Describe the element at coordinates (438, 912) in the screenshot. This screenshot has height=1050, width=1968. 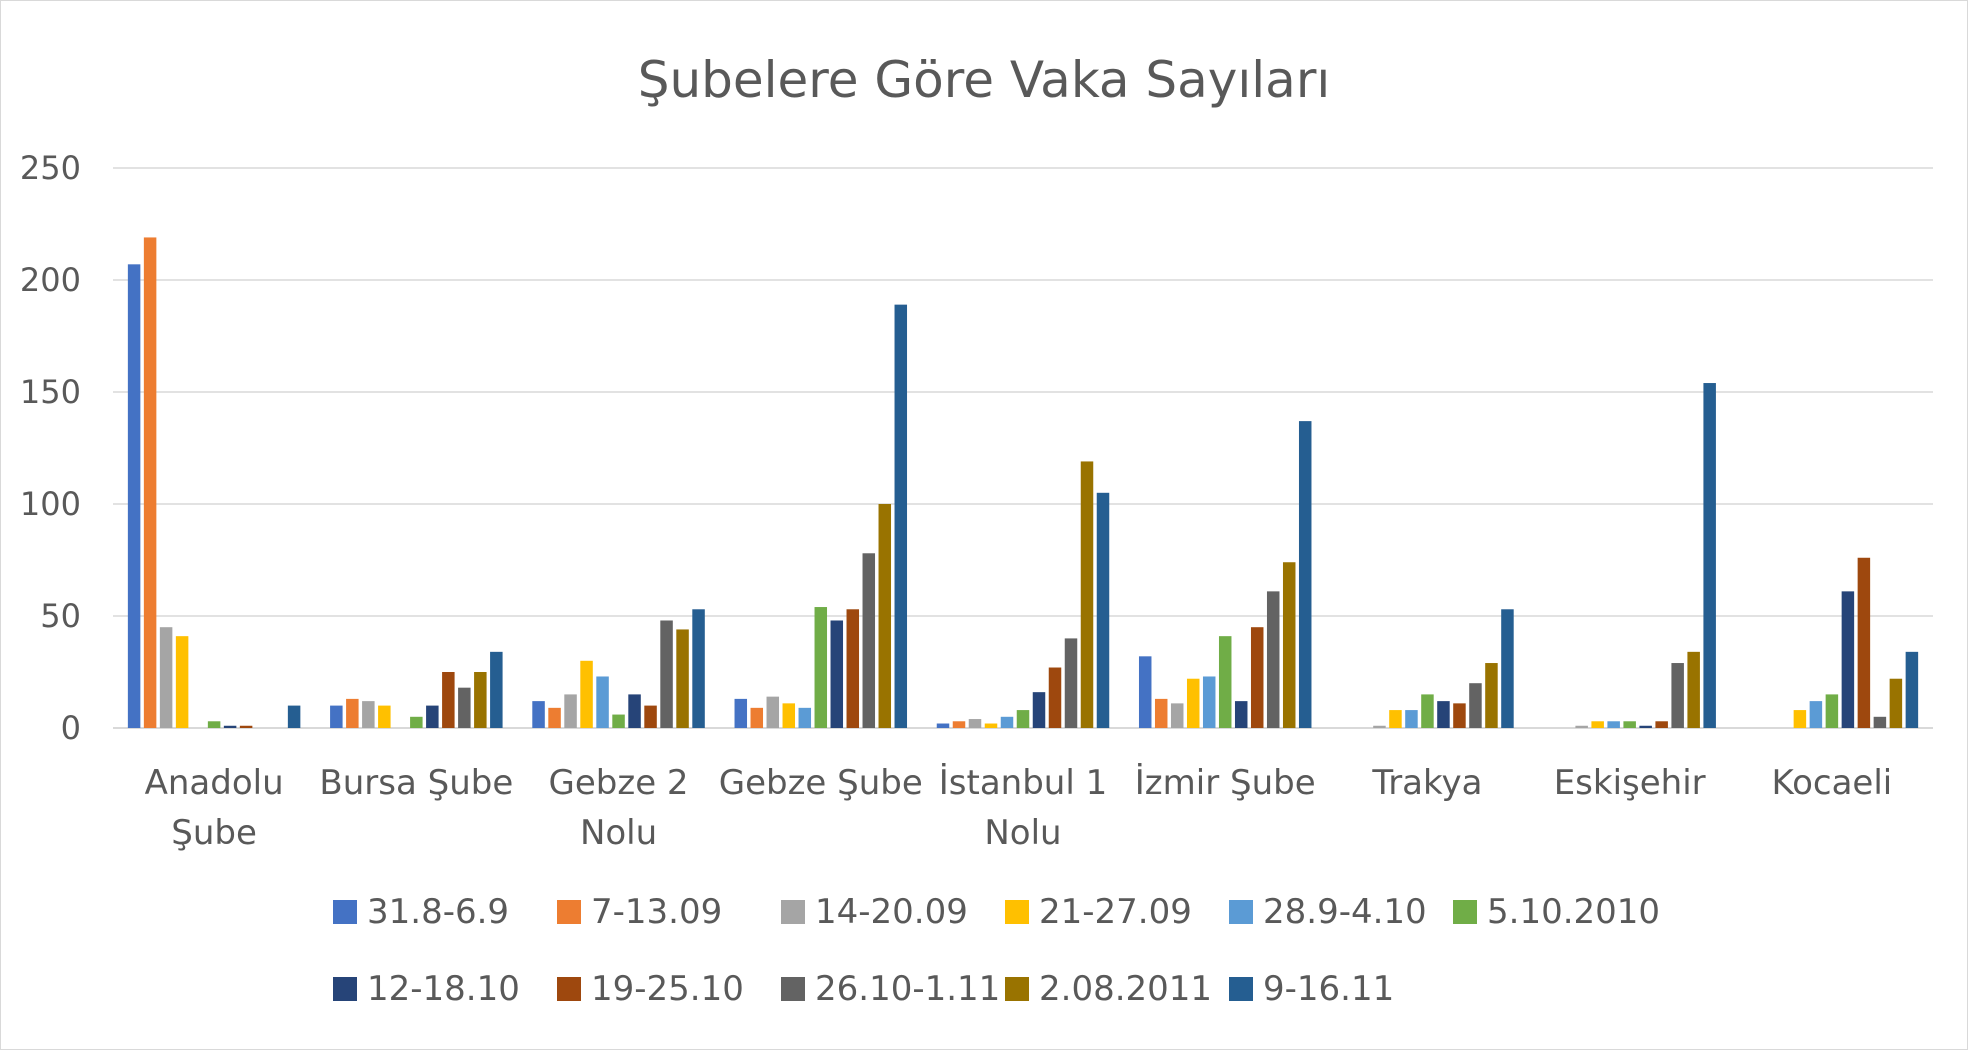
I see `legend-label: 31.8-6.9` at that location.